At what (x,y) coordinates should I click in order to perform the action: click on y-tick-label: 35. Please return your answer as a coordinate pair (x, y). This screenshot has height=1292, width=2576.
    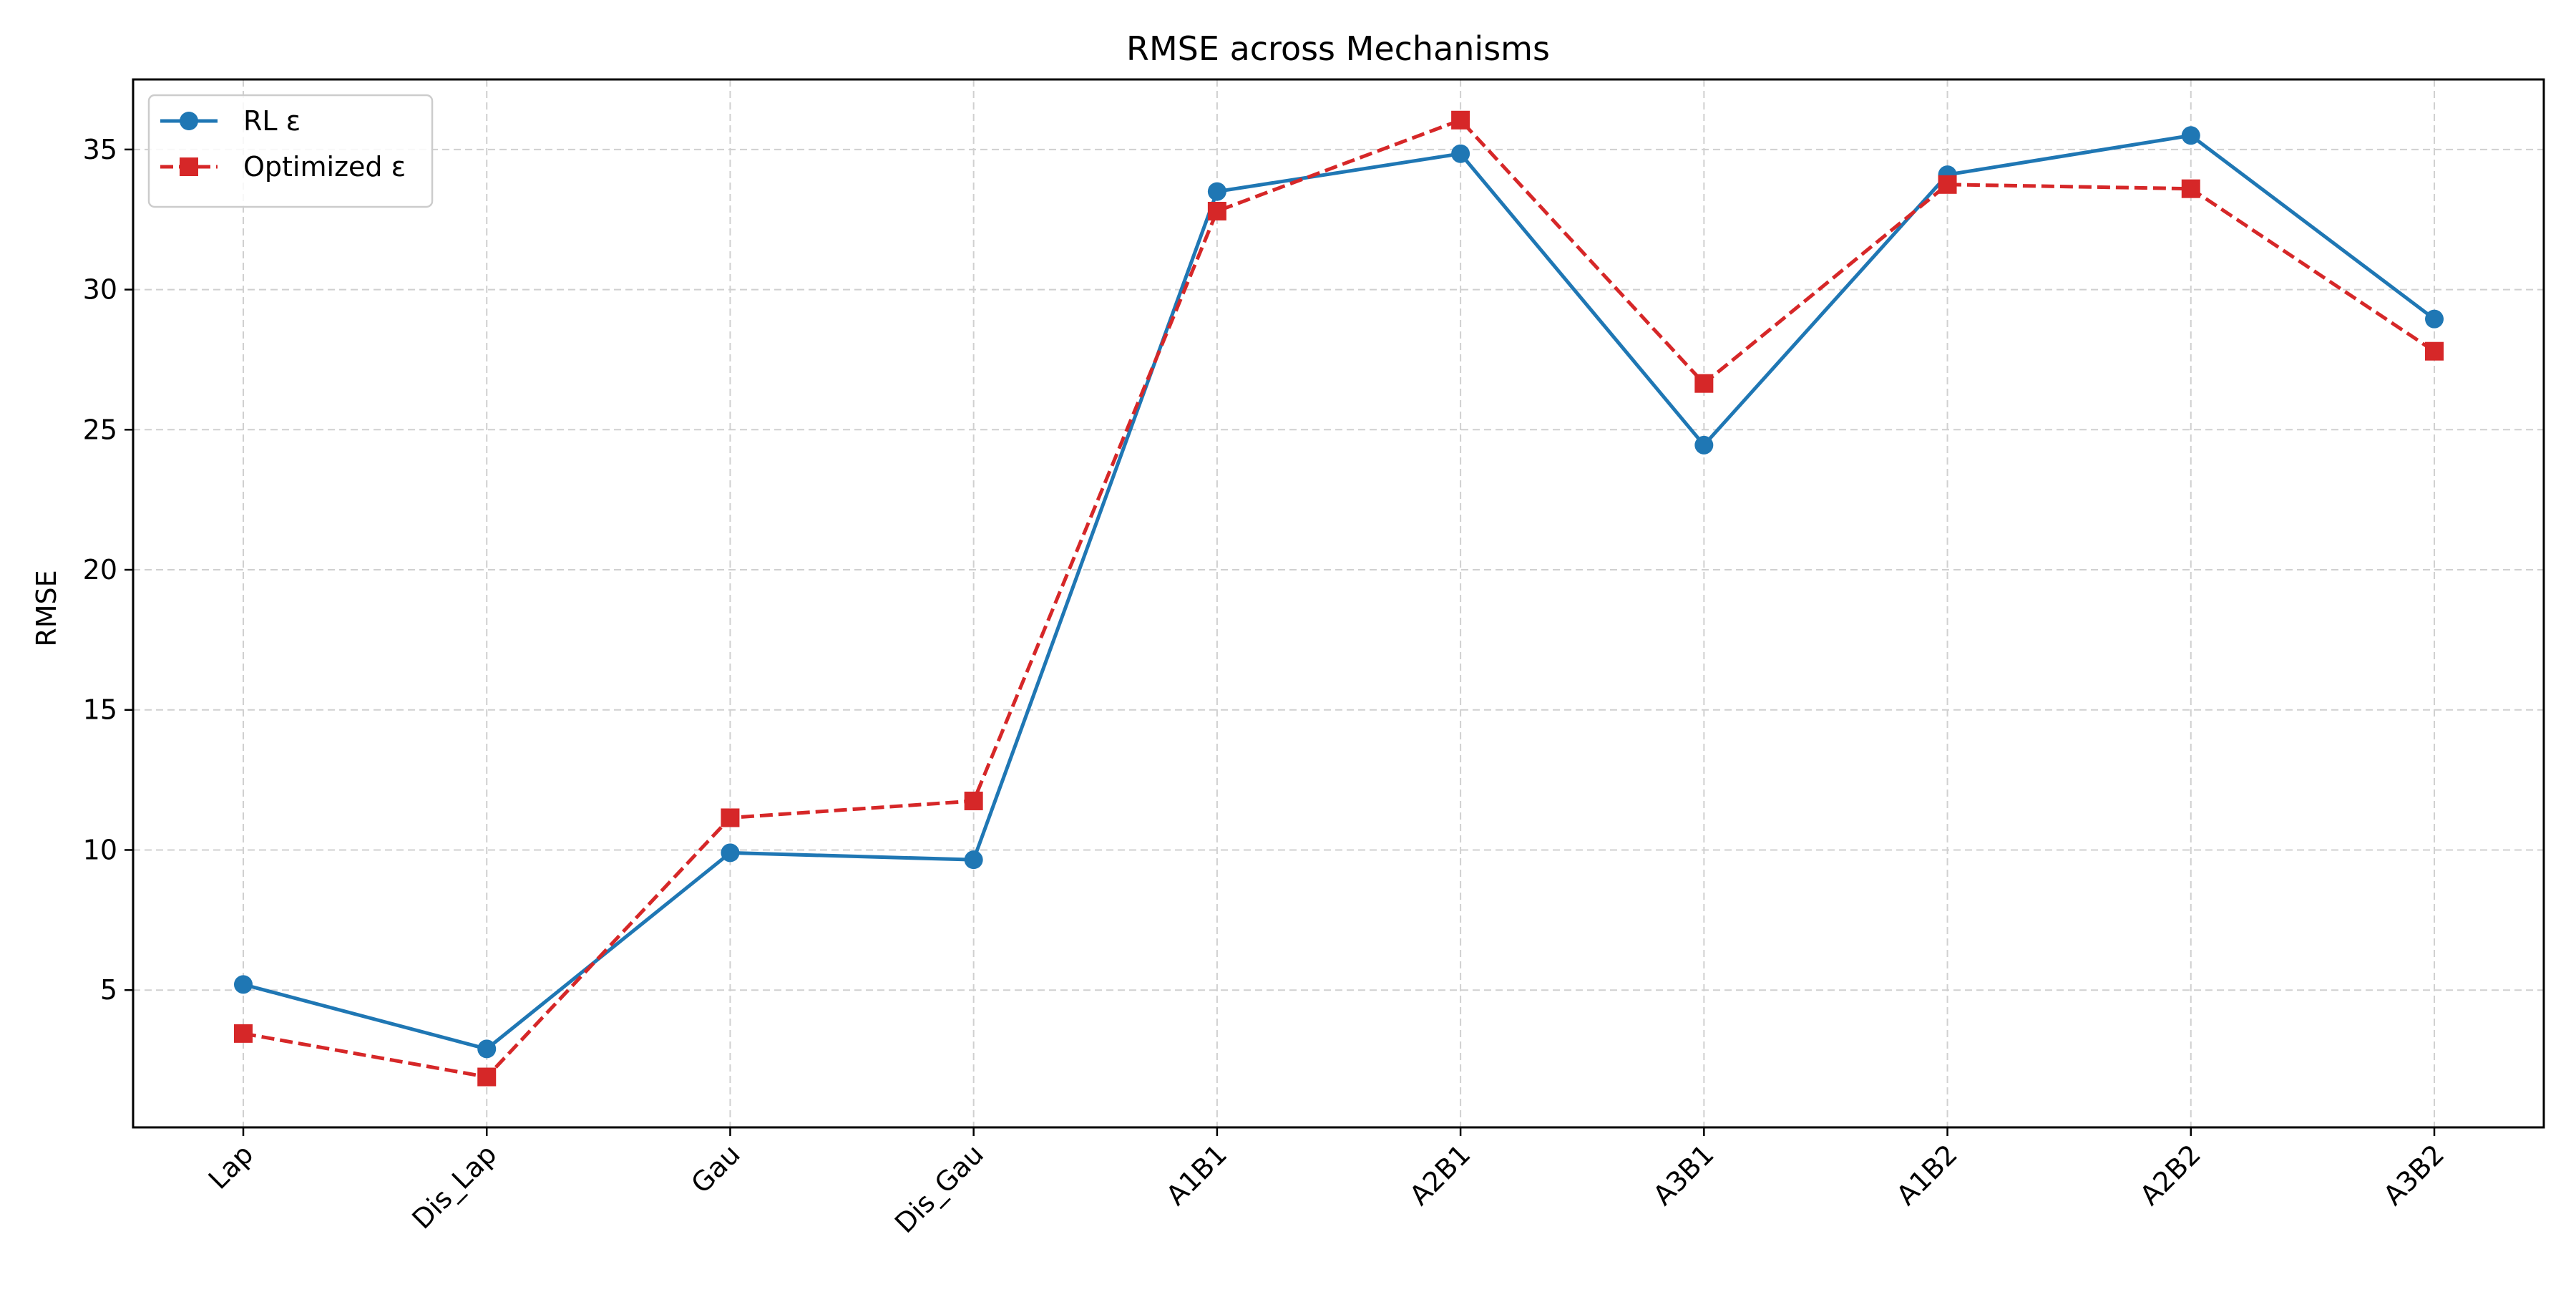
    Looking at the image, I should click on (100, 149).